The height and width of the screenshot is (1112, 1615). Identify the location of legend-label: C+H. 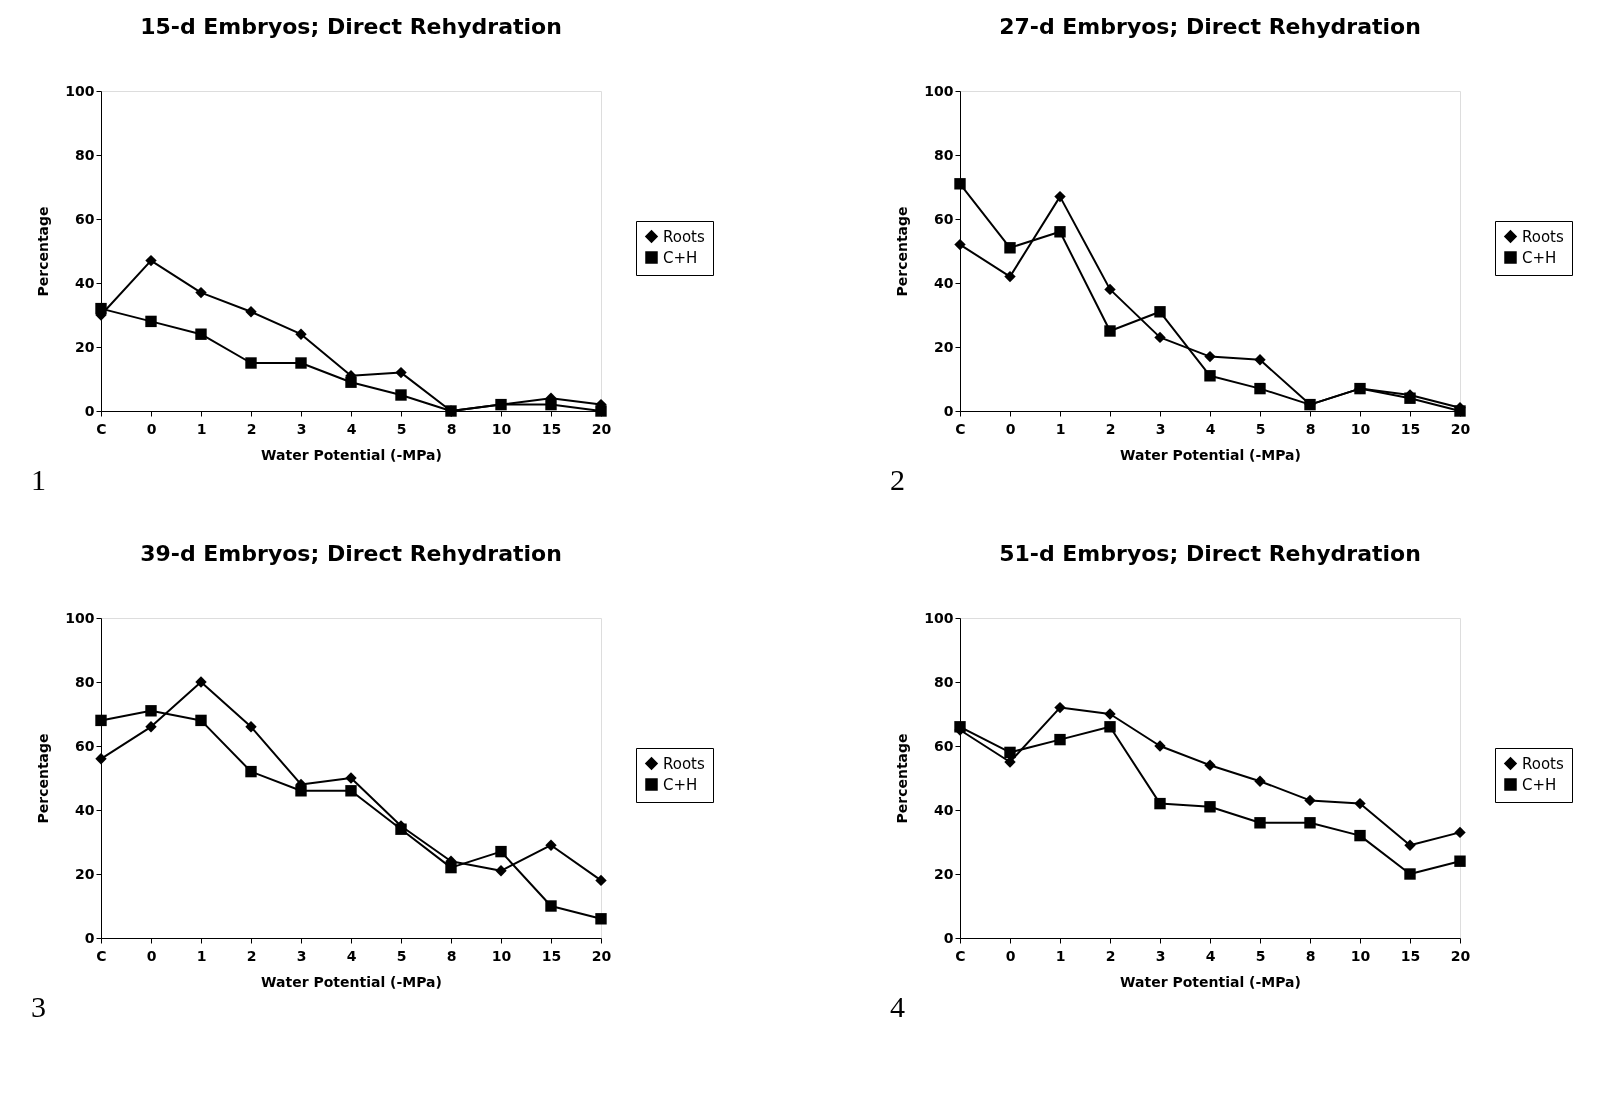
(680, 784).